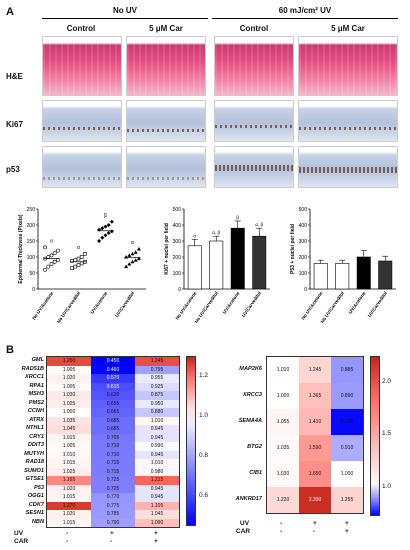 This screenshot has width=410, height=550. Describe the element at coordinates (35, 445) in the screenshot. I see `gene-label: DDIT3` at that location.